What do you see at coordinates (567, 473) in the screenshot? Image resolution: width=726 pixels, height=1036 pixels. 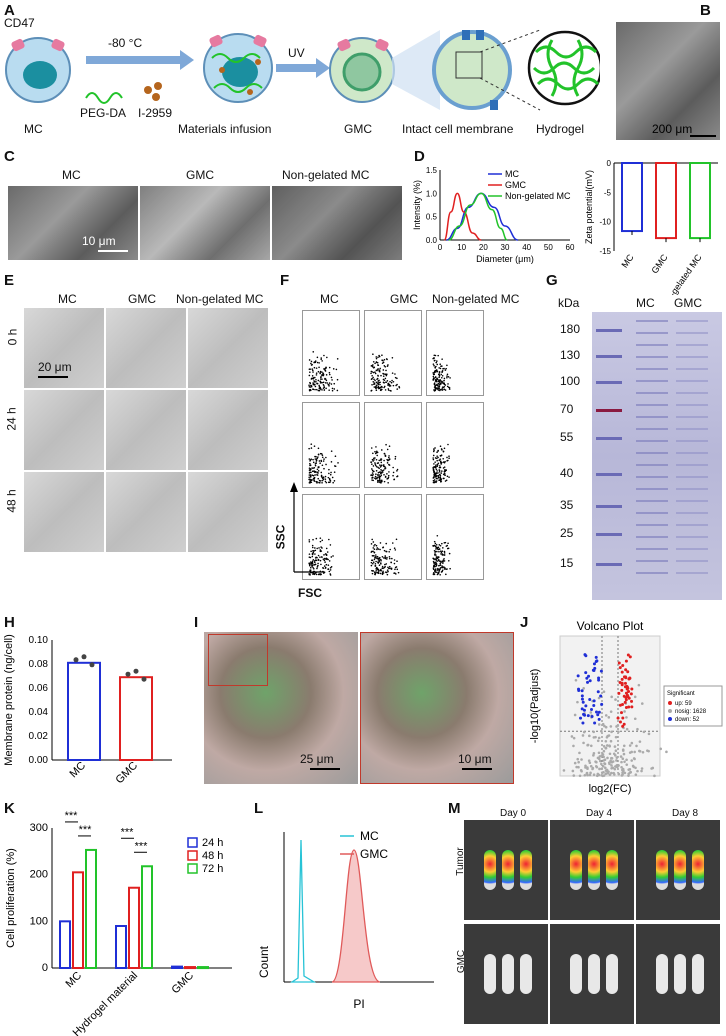 I see `g-marker-label: 40` at bounding box center [567, 473].